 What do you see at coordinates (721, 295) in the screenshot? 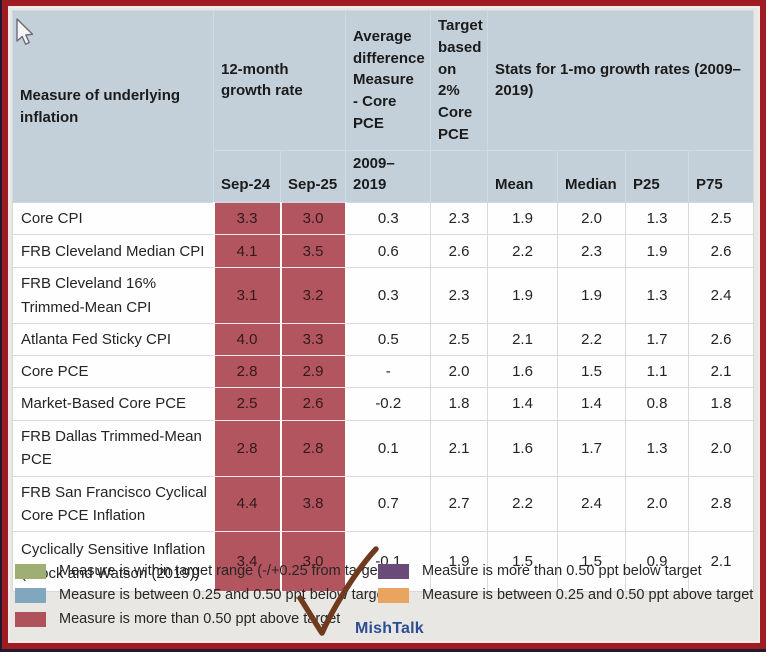
I see `cell-p75: 2.4` at bounding box center [721, 295].